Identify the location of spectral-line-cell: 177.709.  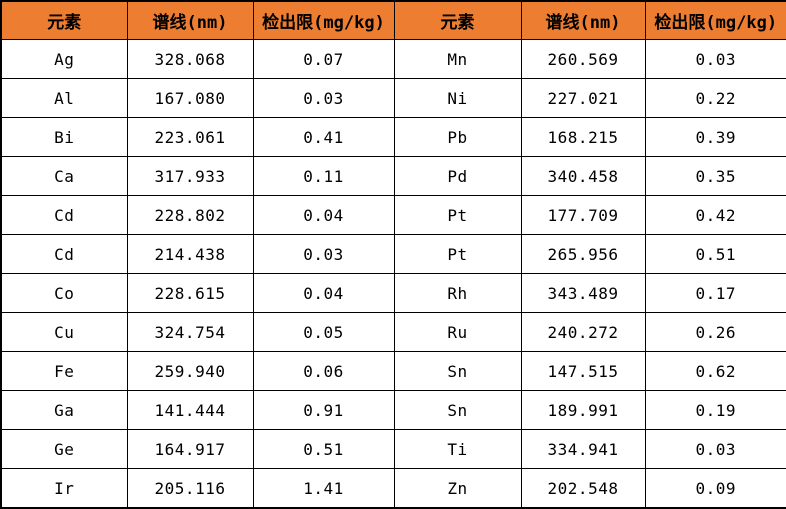
(583, 215).